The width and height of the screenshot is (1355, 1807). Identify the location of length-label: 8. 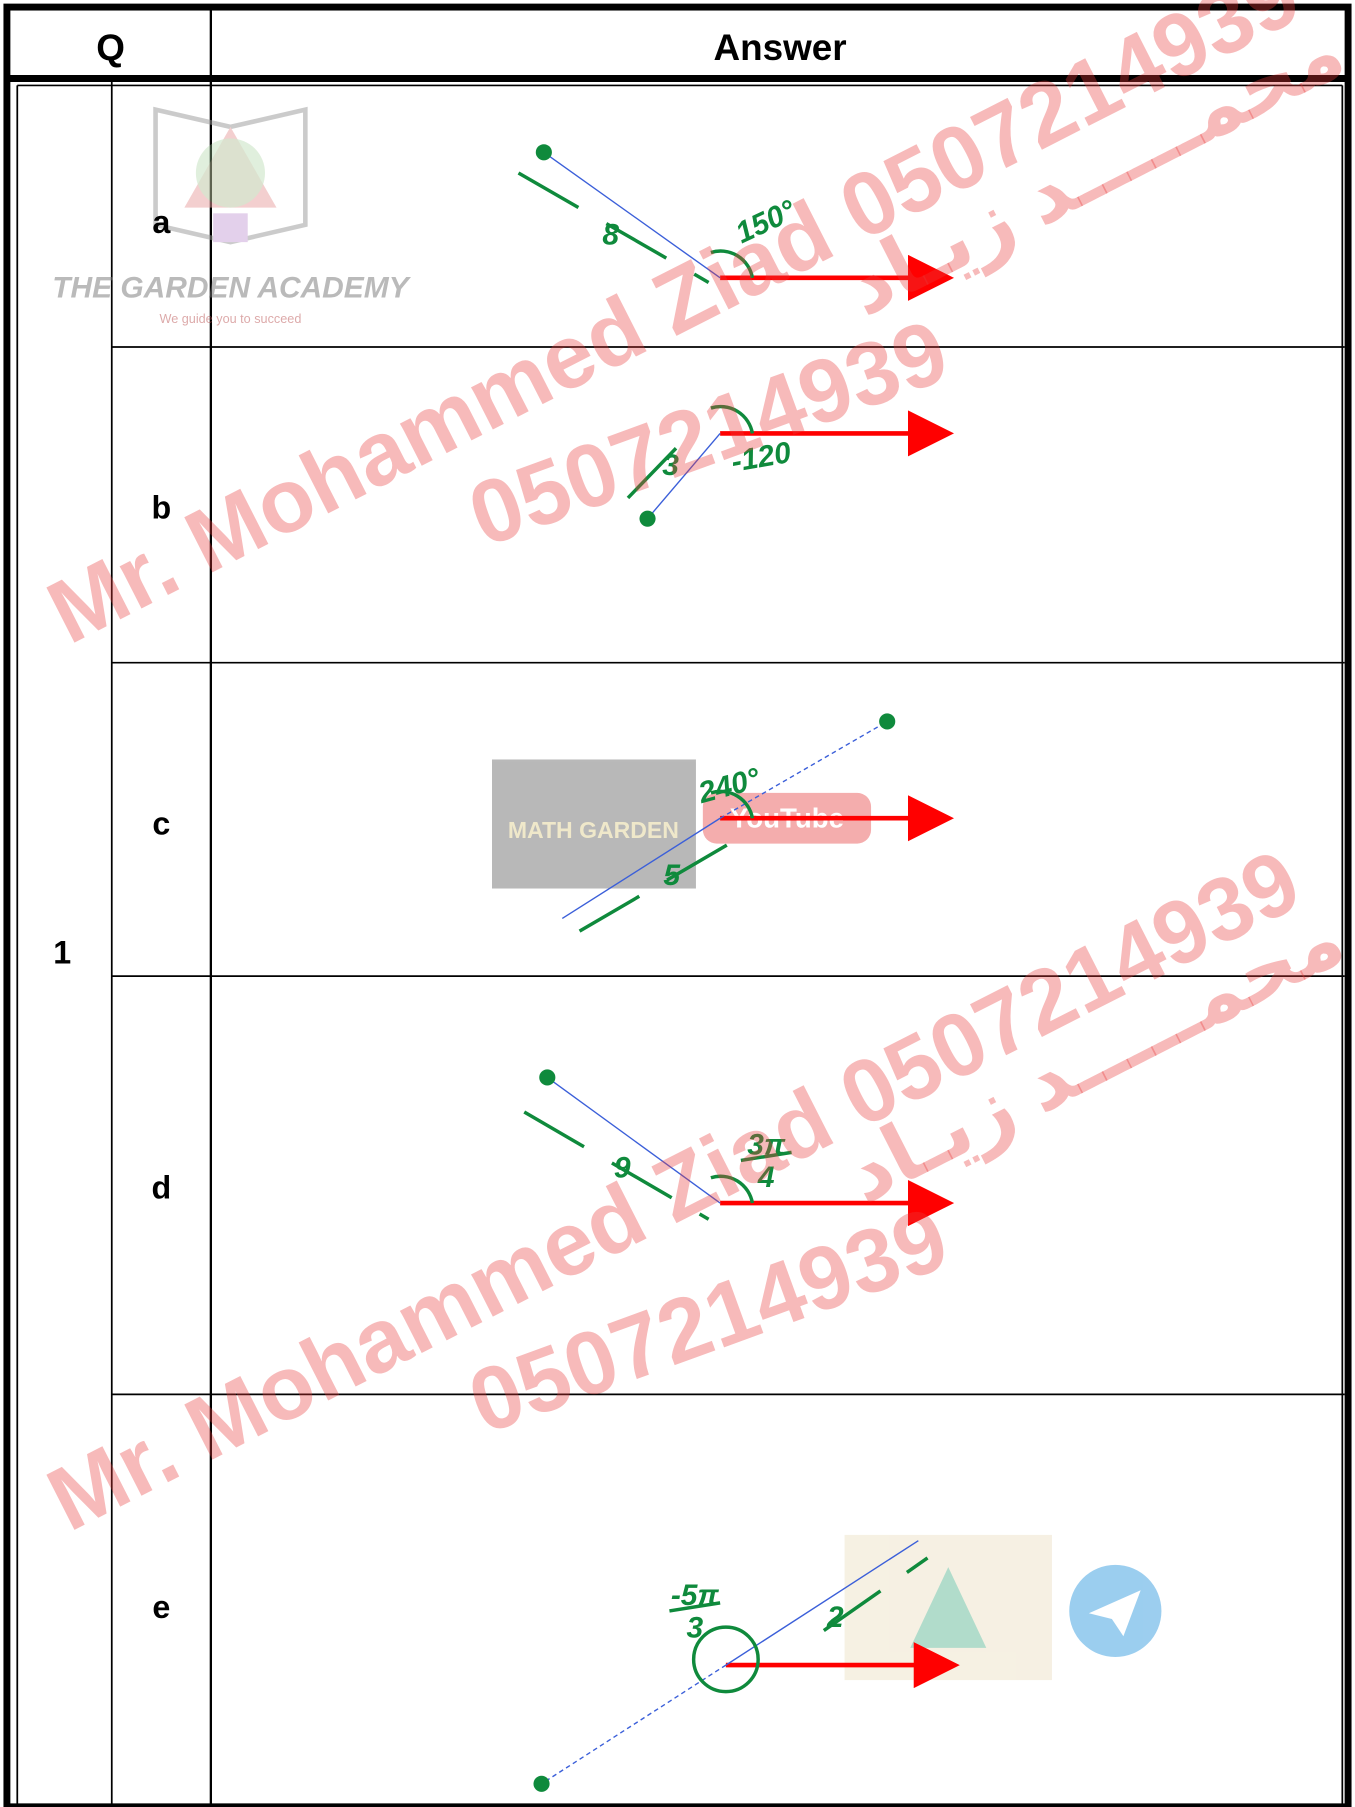
(610, 234).